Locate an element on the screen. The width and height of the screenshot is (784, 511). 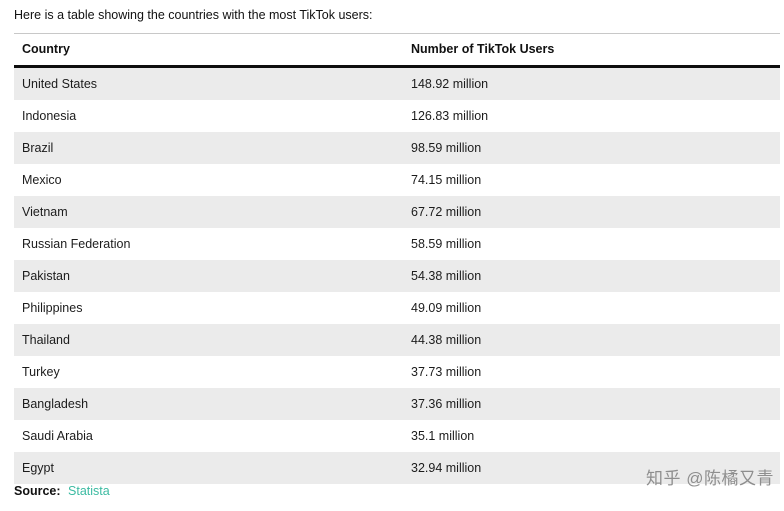
country-cell: Thailand is located at coordinates (46, 340).